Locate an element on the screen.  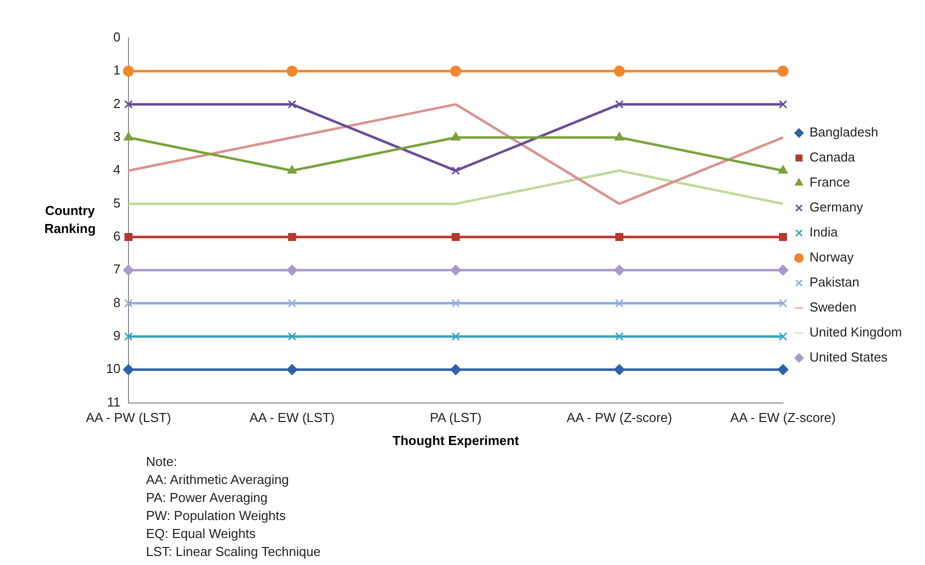
text: PA: Power Averaging is located at coordinates (207, 498).